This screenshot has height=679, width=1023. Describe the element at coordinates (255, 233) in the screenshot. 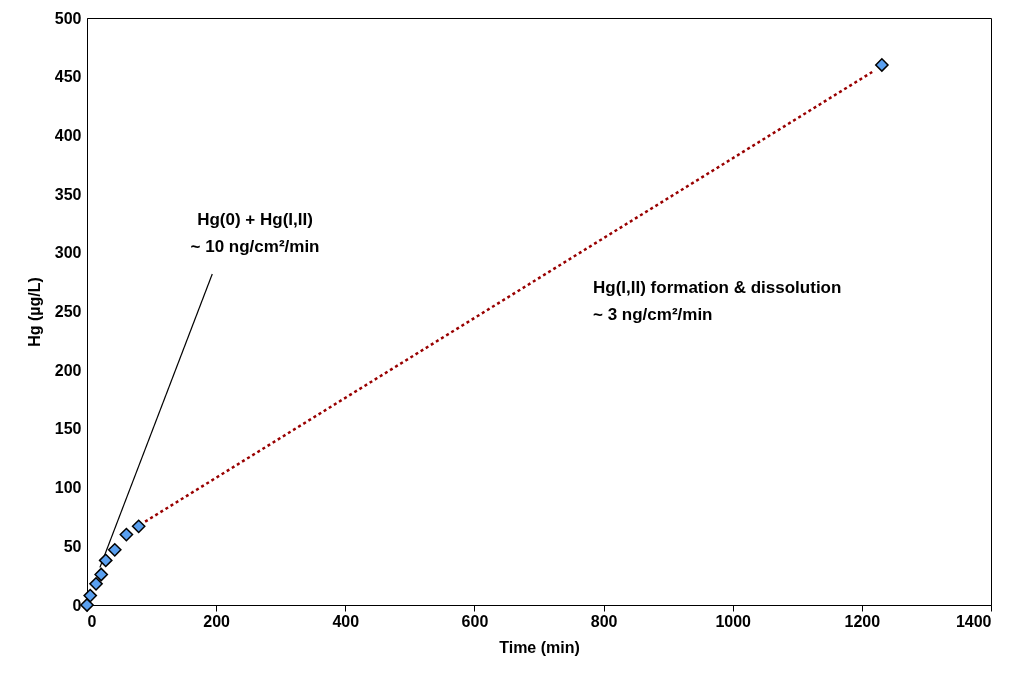

I see `annotation: Hg(0) + Hg(I,II) ~ 10 ng/cm²/min` at that location.